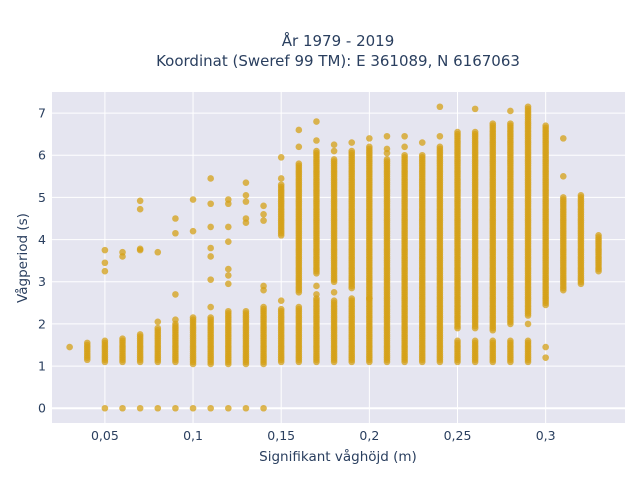 This screenshot has height=480, width=640. Describe the element at coordinates (105, 435) in the screenshot. I see `x-tick-label: 0,05` at that location.